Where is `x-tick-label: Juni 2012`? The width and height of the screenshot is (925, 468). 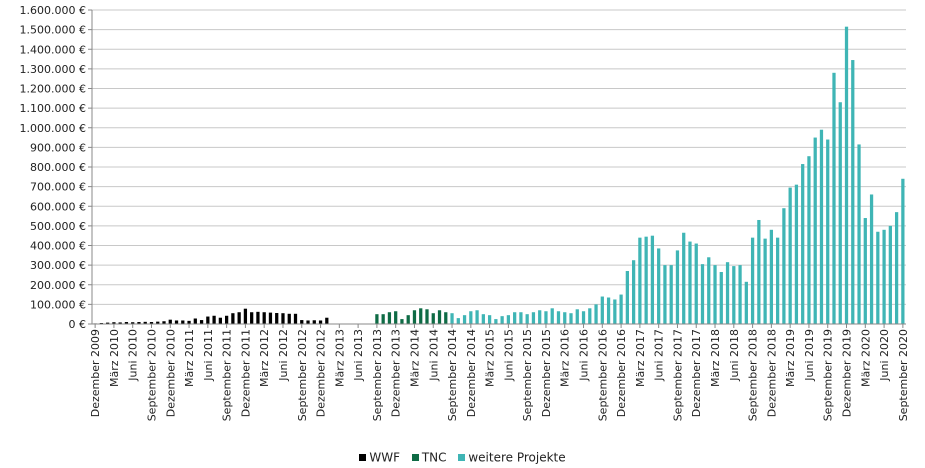 x-tick-label: Juni 2012 is located at coordinates (283, 355).